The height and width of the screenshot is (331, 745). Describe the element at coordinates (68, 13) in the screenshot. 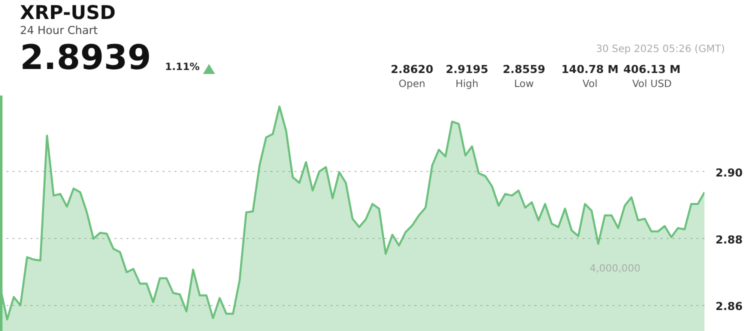

I see `chart-title: XRP-USD` at that location.